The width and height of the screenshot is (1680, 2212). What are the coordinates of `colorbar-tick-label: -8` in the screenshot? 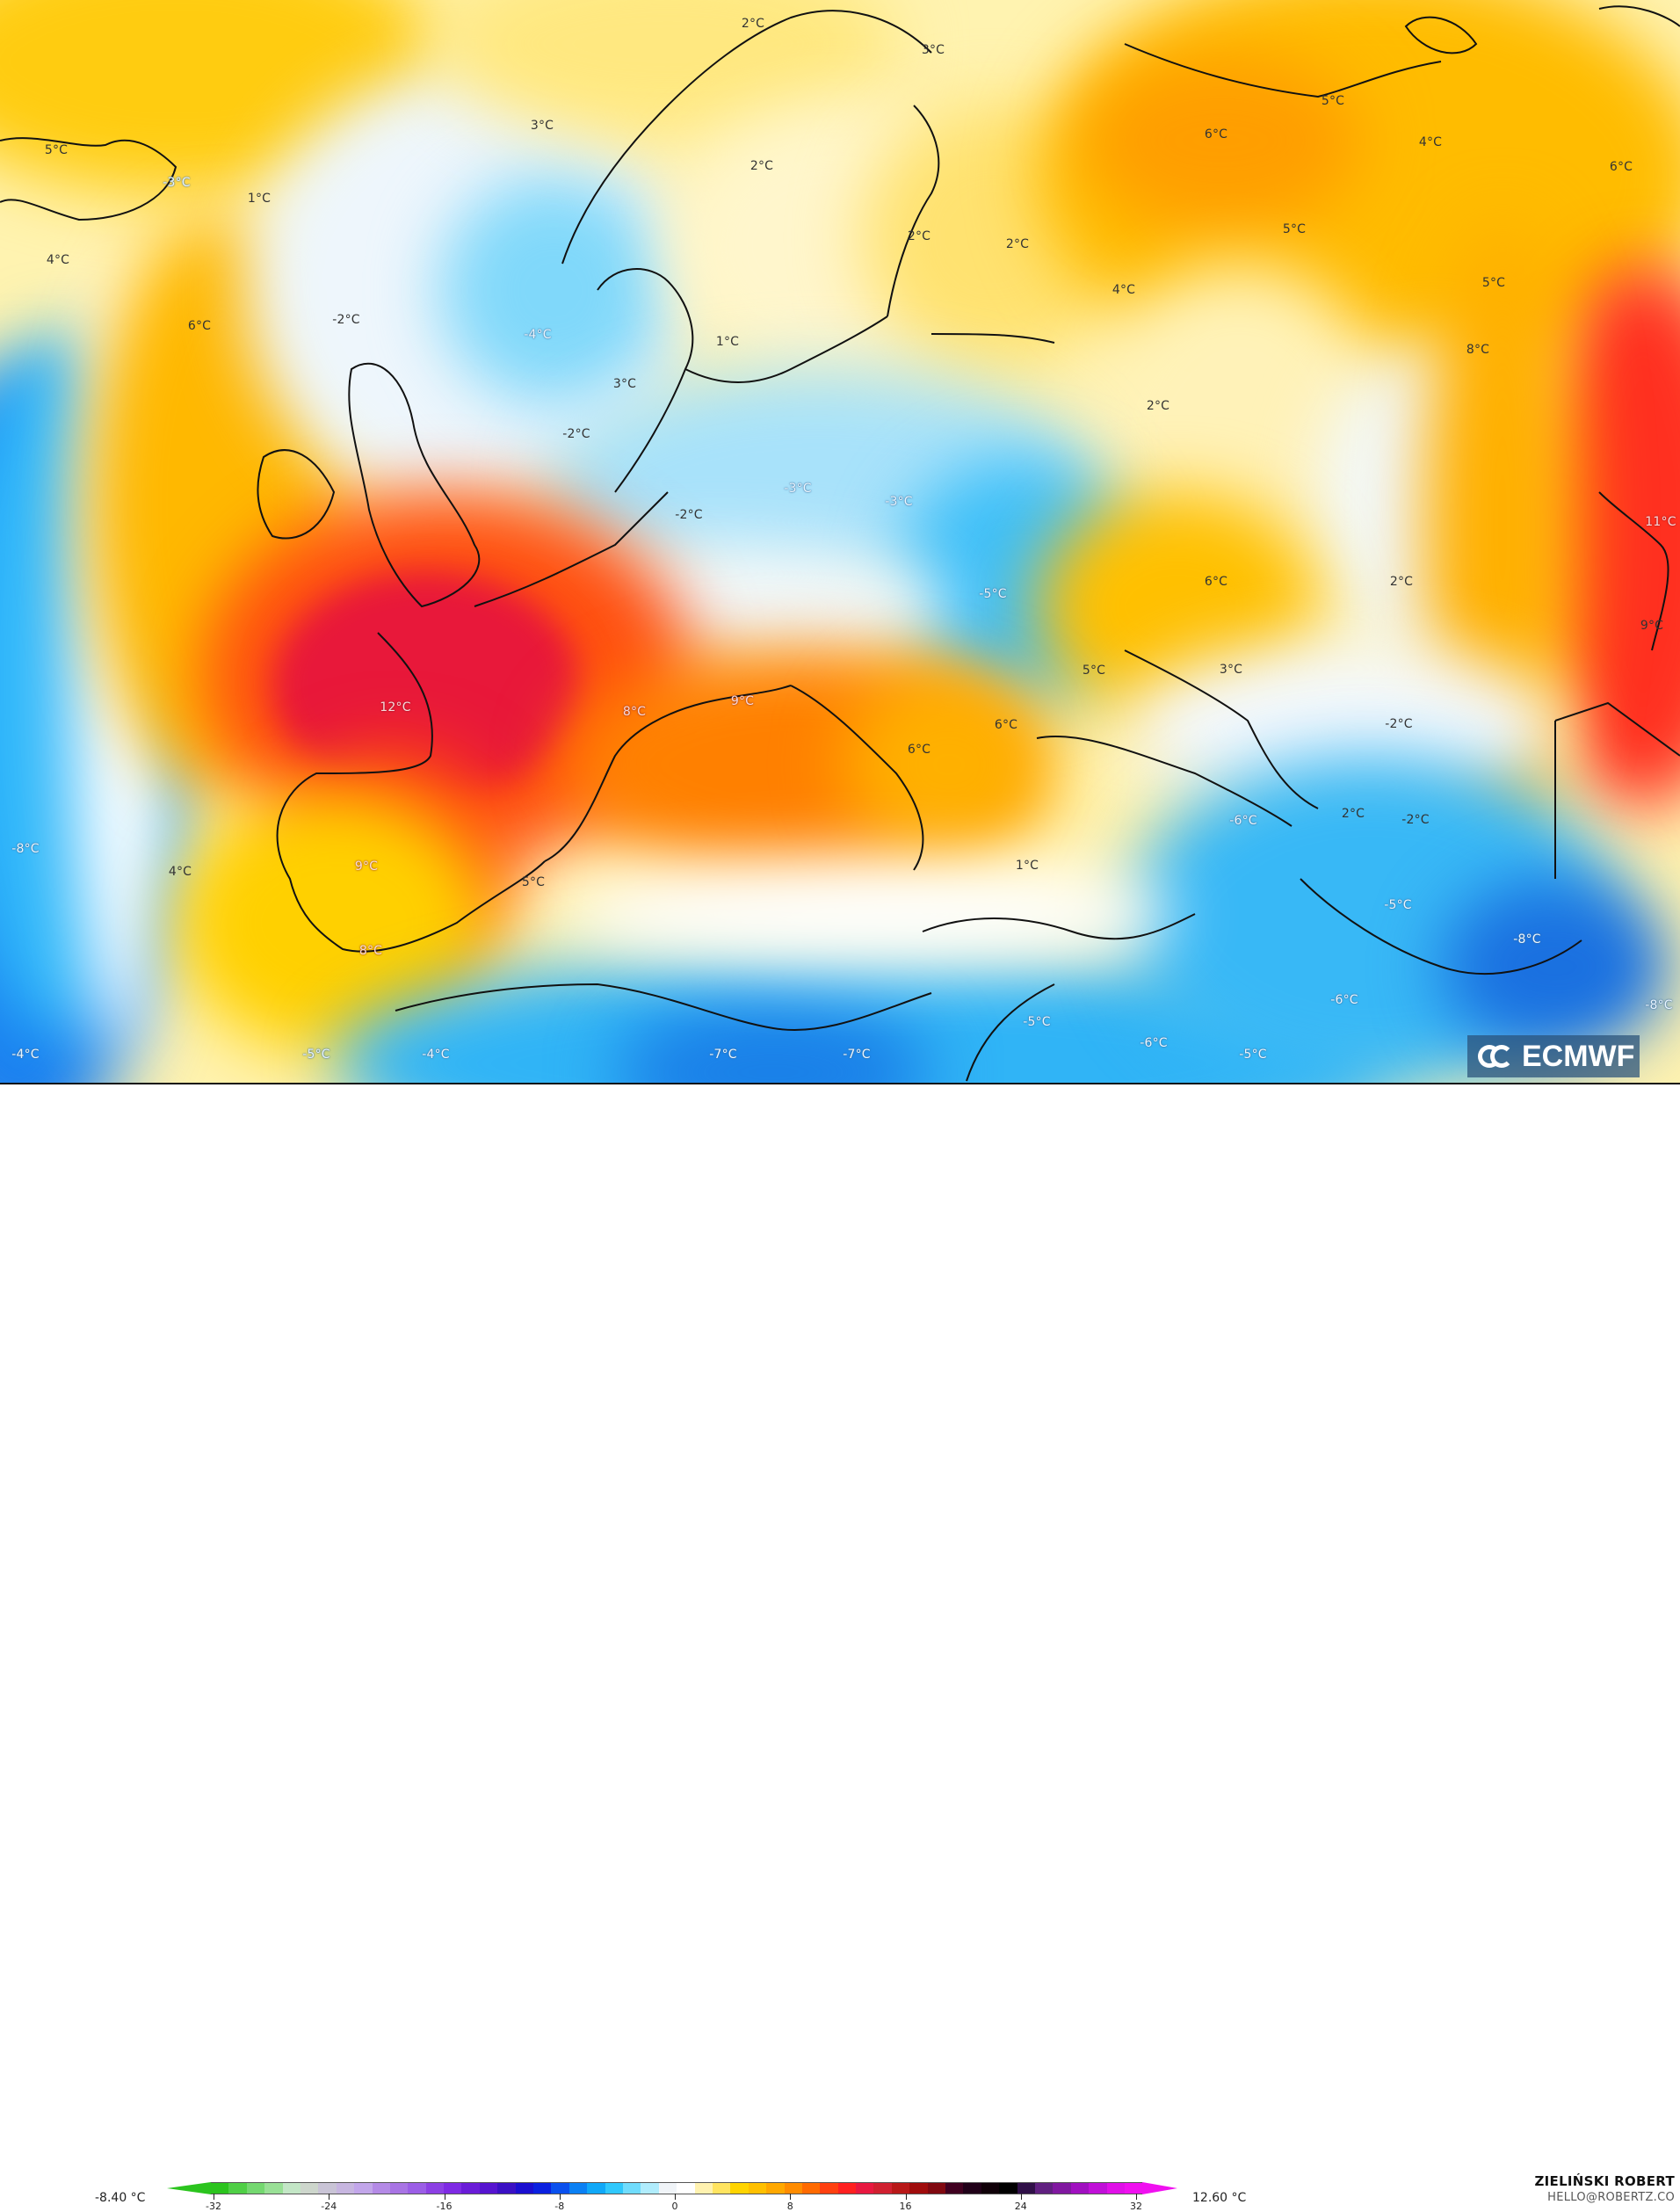 It's located at (559, 2207).